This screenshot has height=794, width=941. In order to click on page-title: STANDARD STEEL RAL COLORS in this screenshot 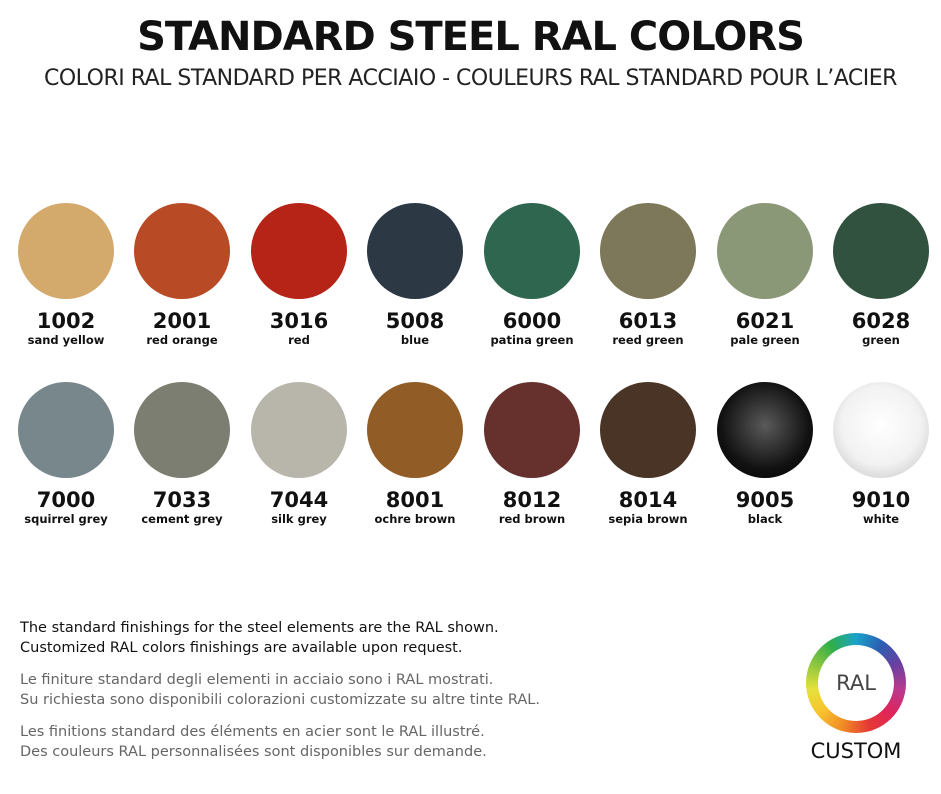, I will do `click(471, 37)`.